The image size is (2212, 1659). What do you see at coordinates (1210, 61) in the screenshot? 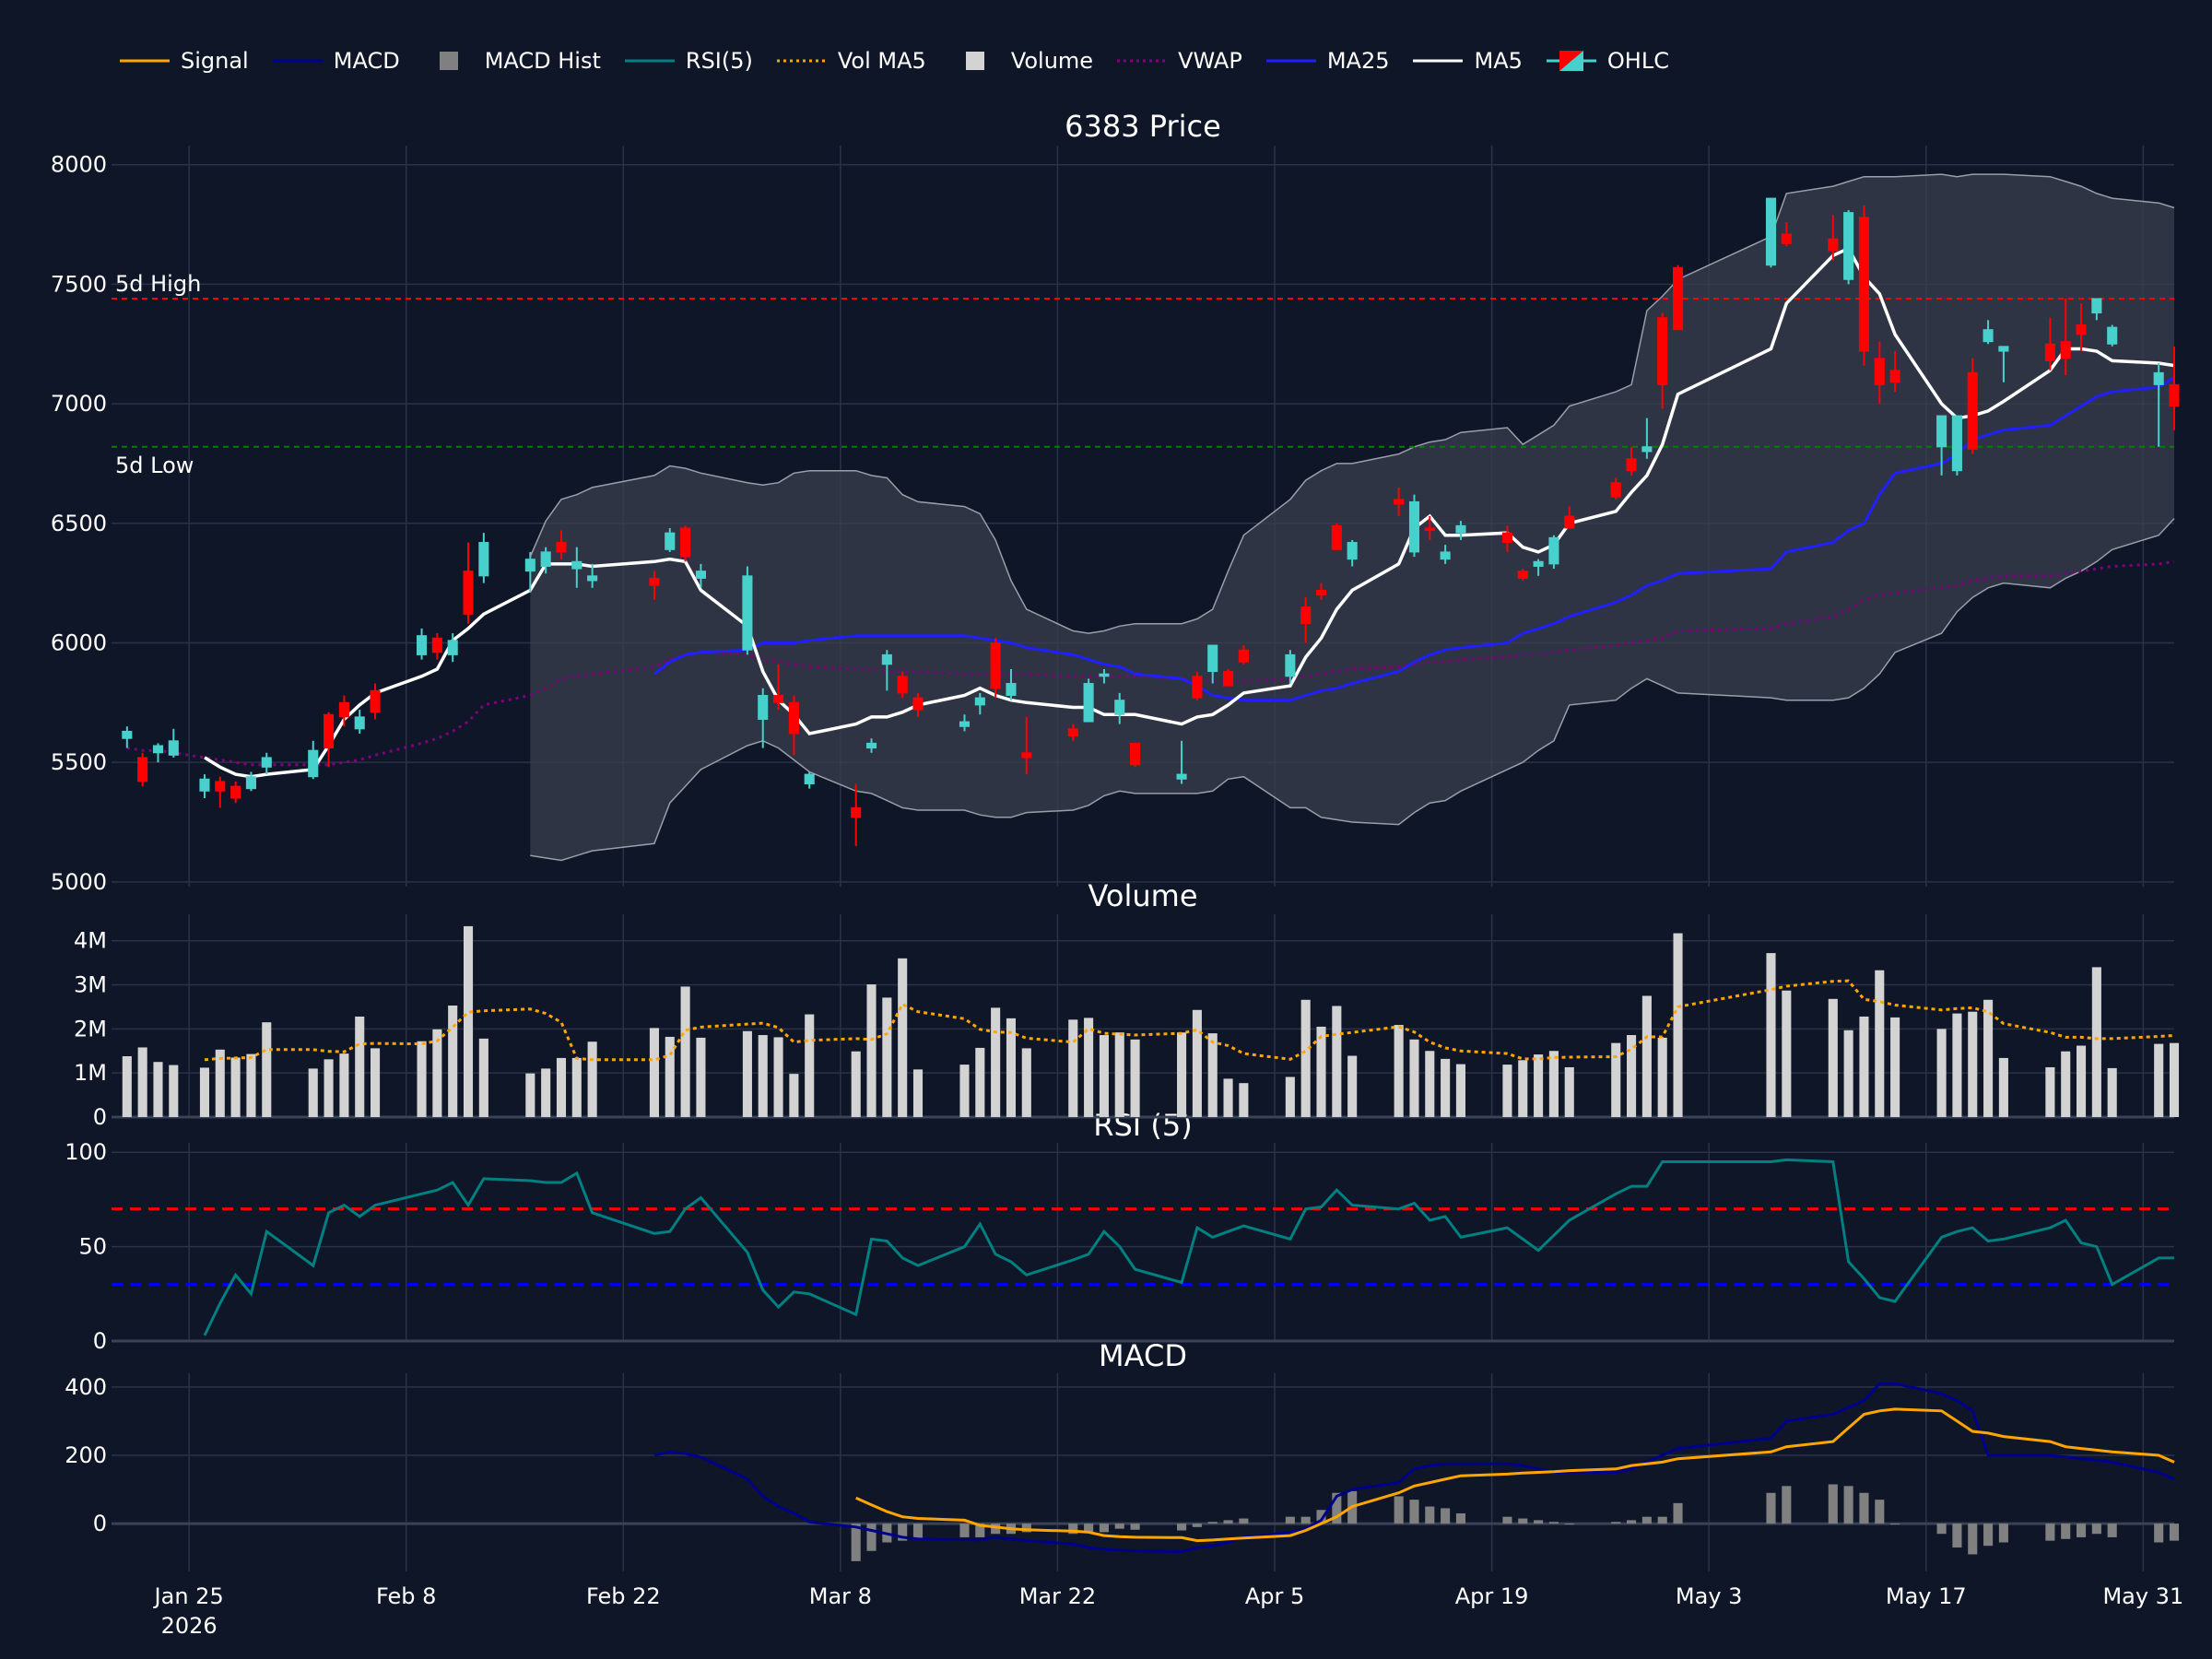
I see `legend-label: VWAP` at bounding box center [1210, 61].